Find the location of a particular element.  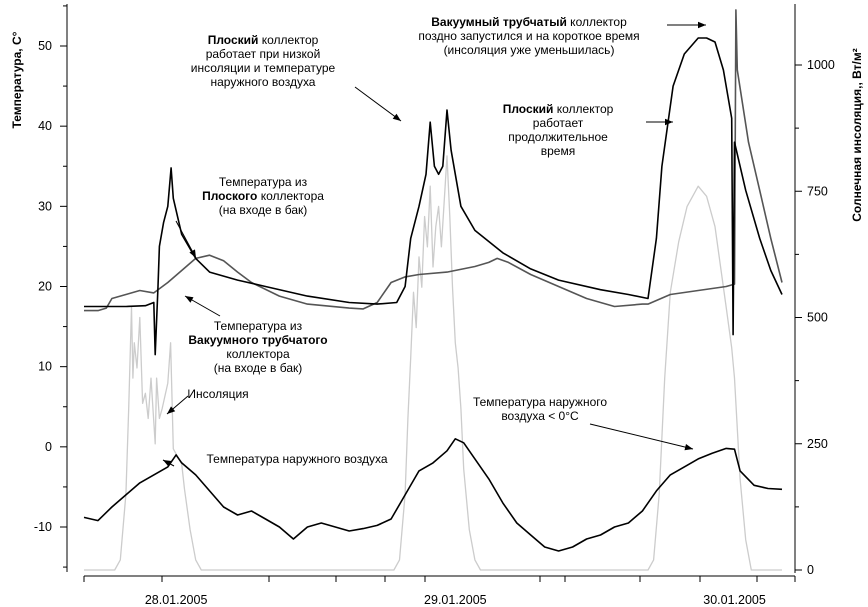

annotation-text: Температура наружного воздуха is located at coordinates (297, 459).